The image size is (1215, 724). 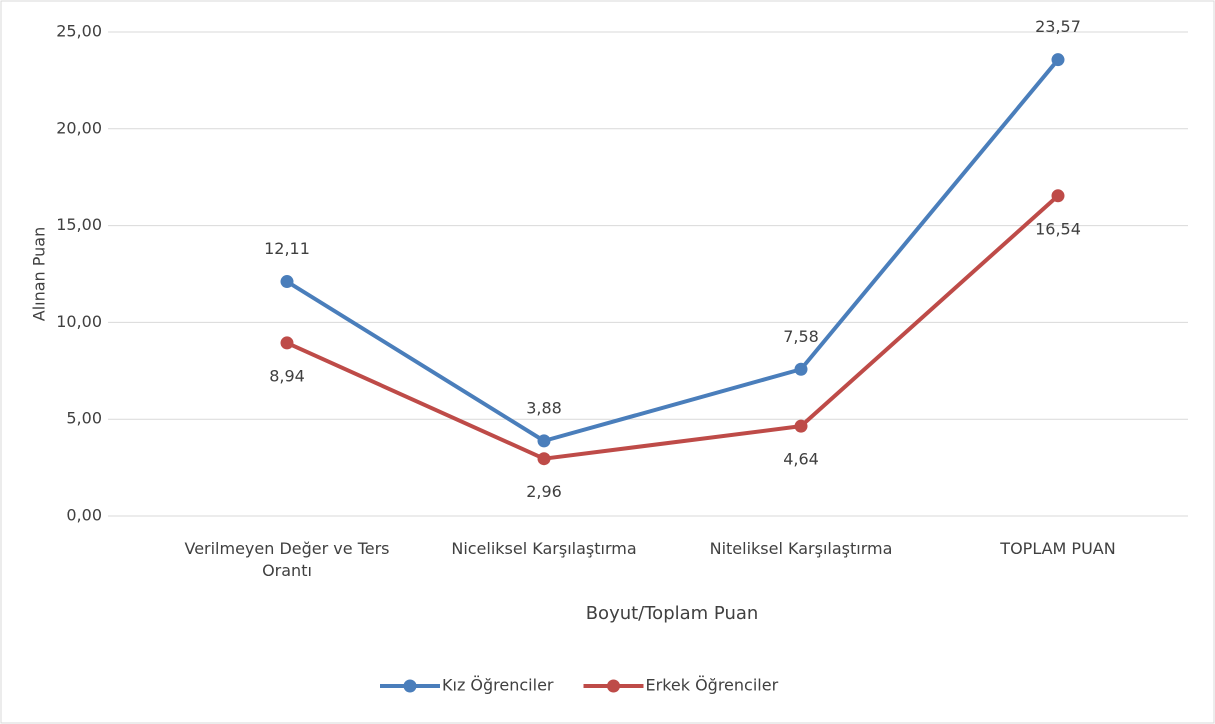 What do you see at coordinates (712, 685) in the screenshot?
I see `legend-label: Erkek Öğrenciler` at bounding box center [712, 685].